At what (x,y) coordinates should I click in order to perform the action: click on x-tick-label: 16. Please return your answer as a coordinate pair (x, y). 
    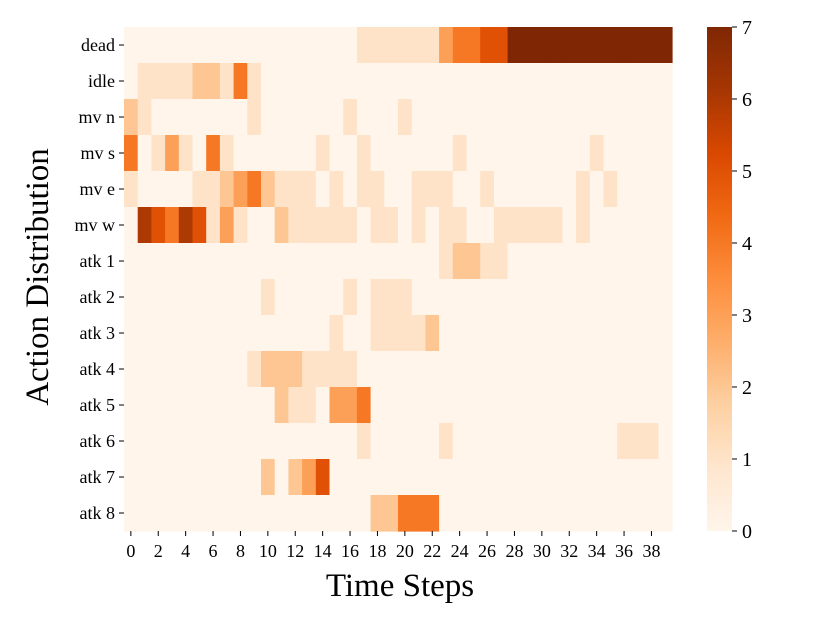
    Looking at the image, I should click on (350, 551).